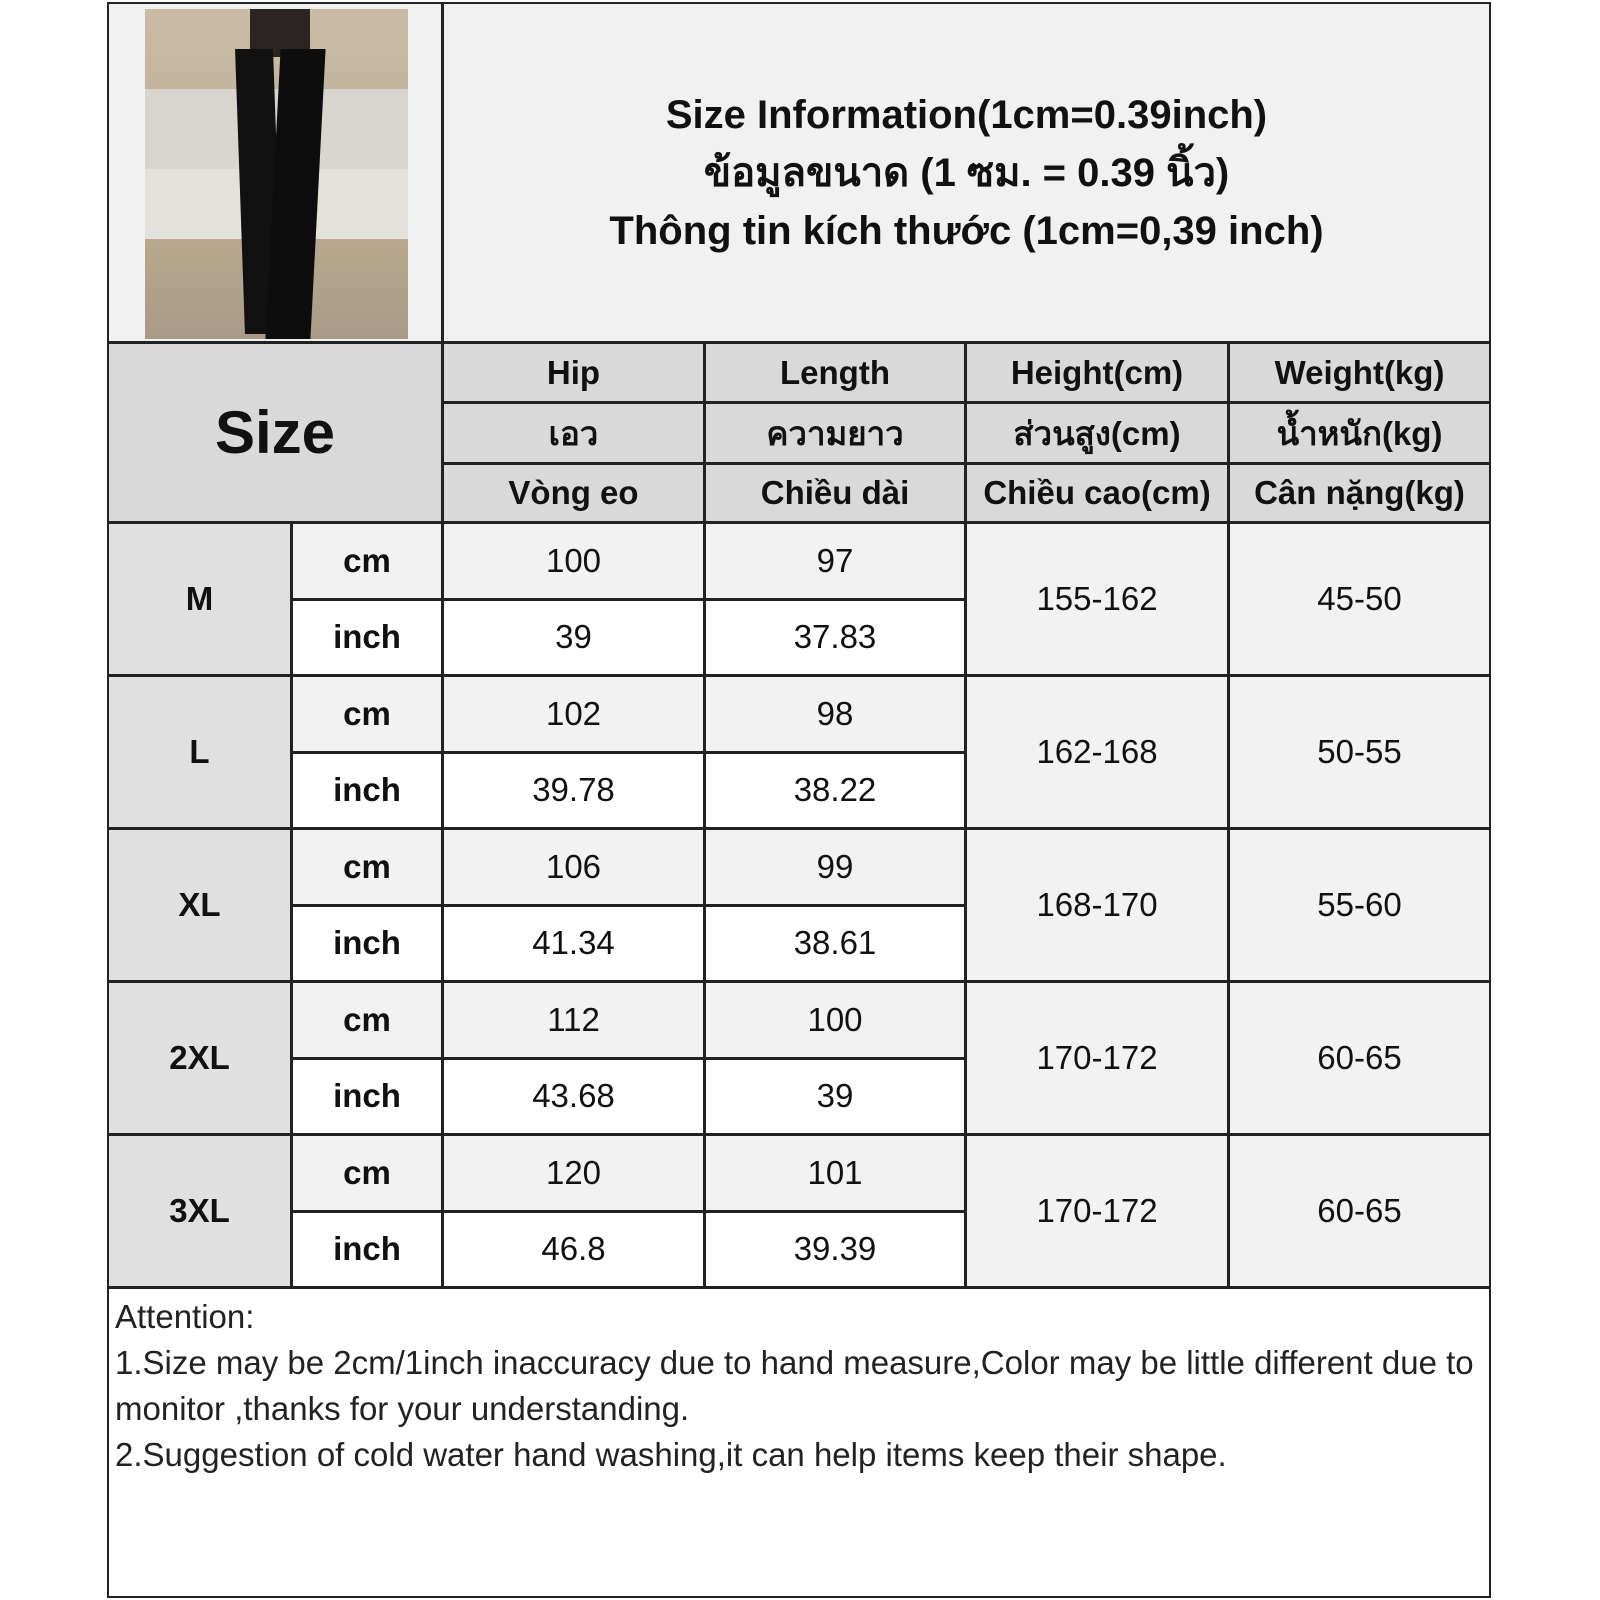 The height and width of the screenshot is (1600, 1600). Describe the element at coordinates (575, 562) in the screenshot. I see `hip-cm: 100` at that location.